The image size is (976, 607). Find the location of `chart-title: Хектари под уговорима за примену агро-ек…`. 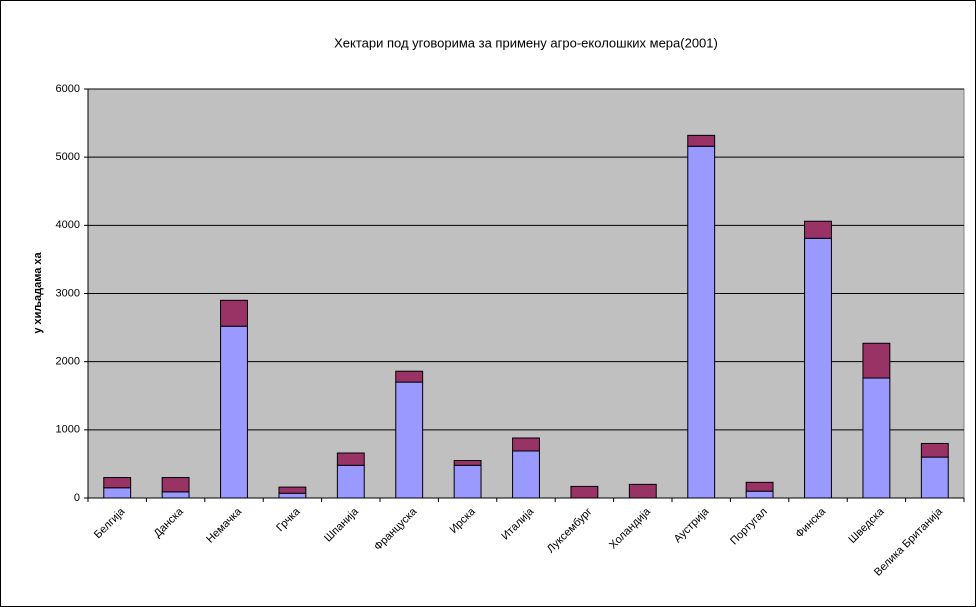

chart-title: Хектари под уговорима за примену агро-ек… is located at coordinates (526, 42).